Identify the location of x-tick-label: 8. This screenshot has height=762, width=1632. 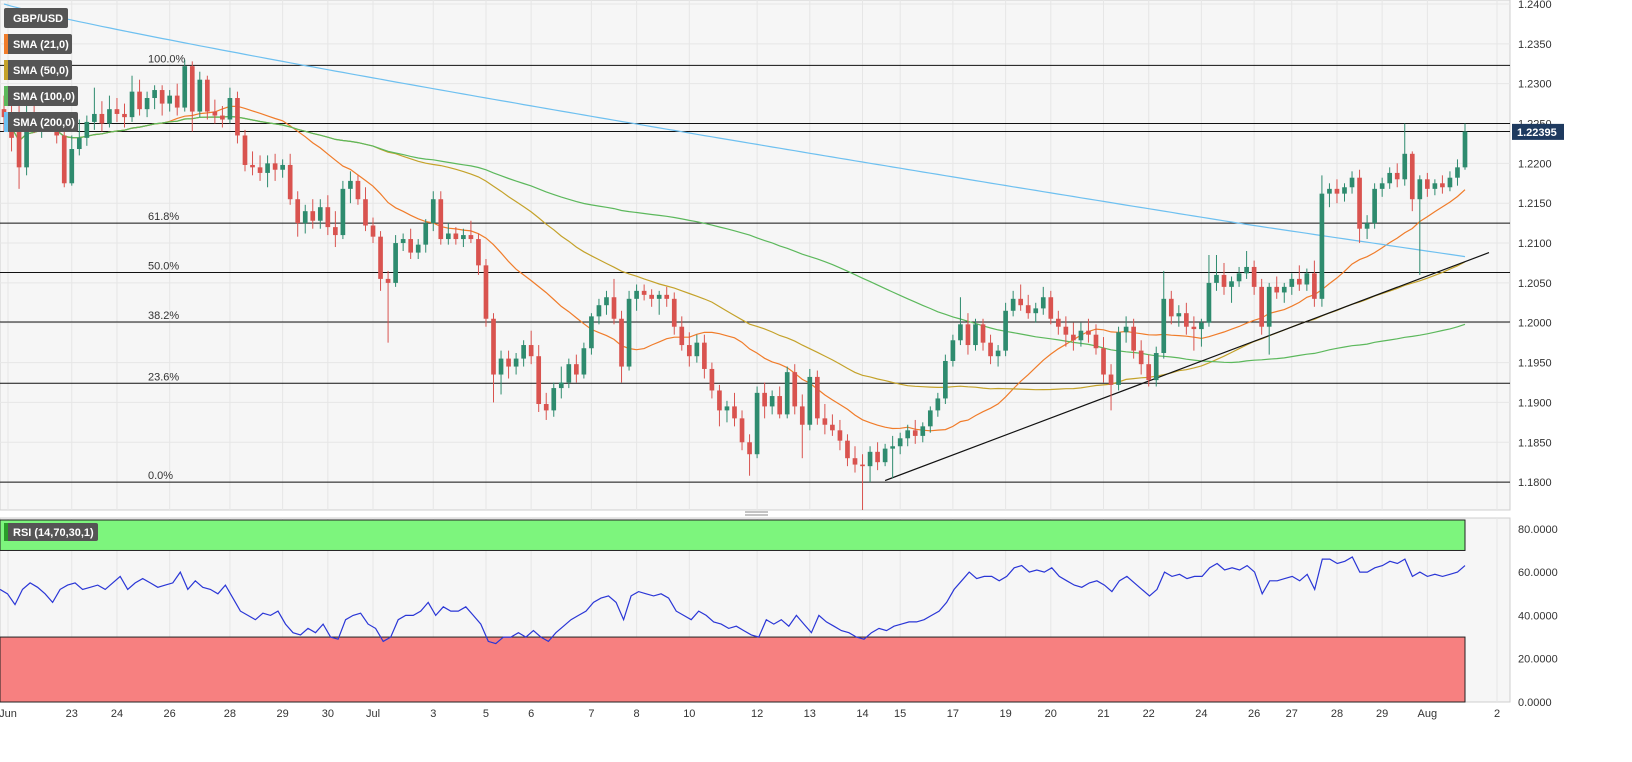
(637, 714).